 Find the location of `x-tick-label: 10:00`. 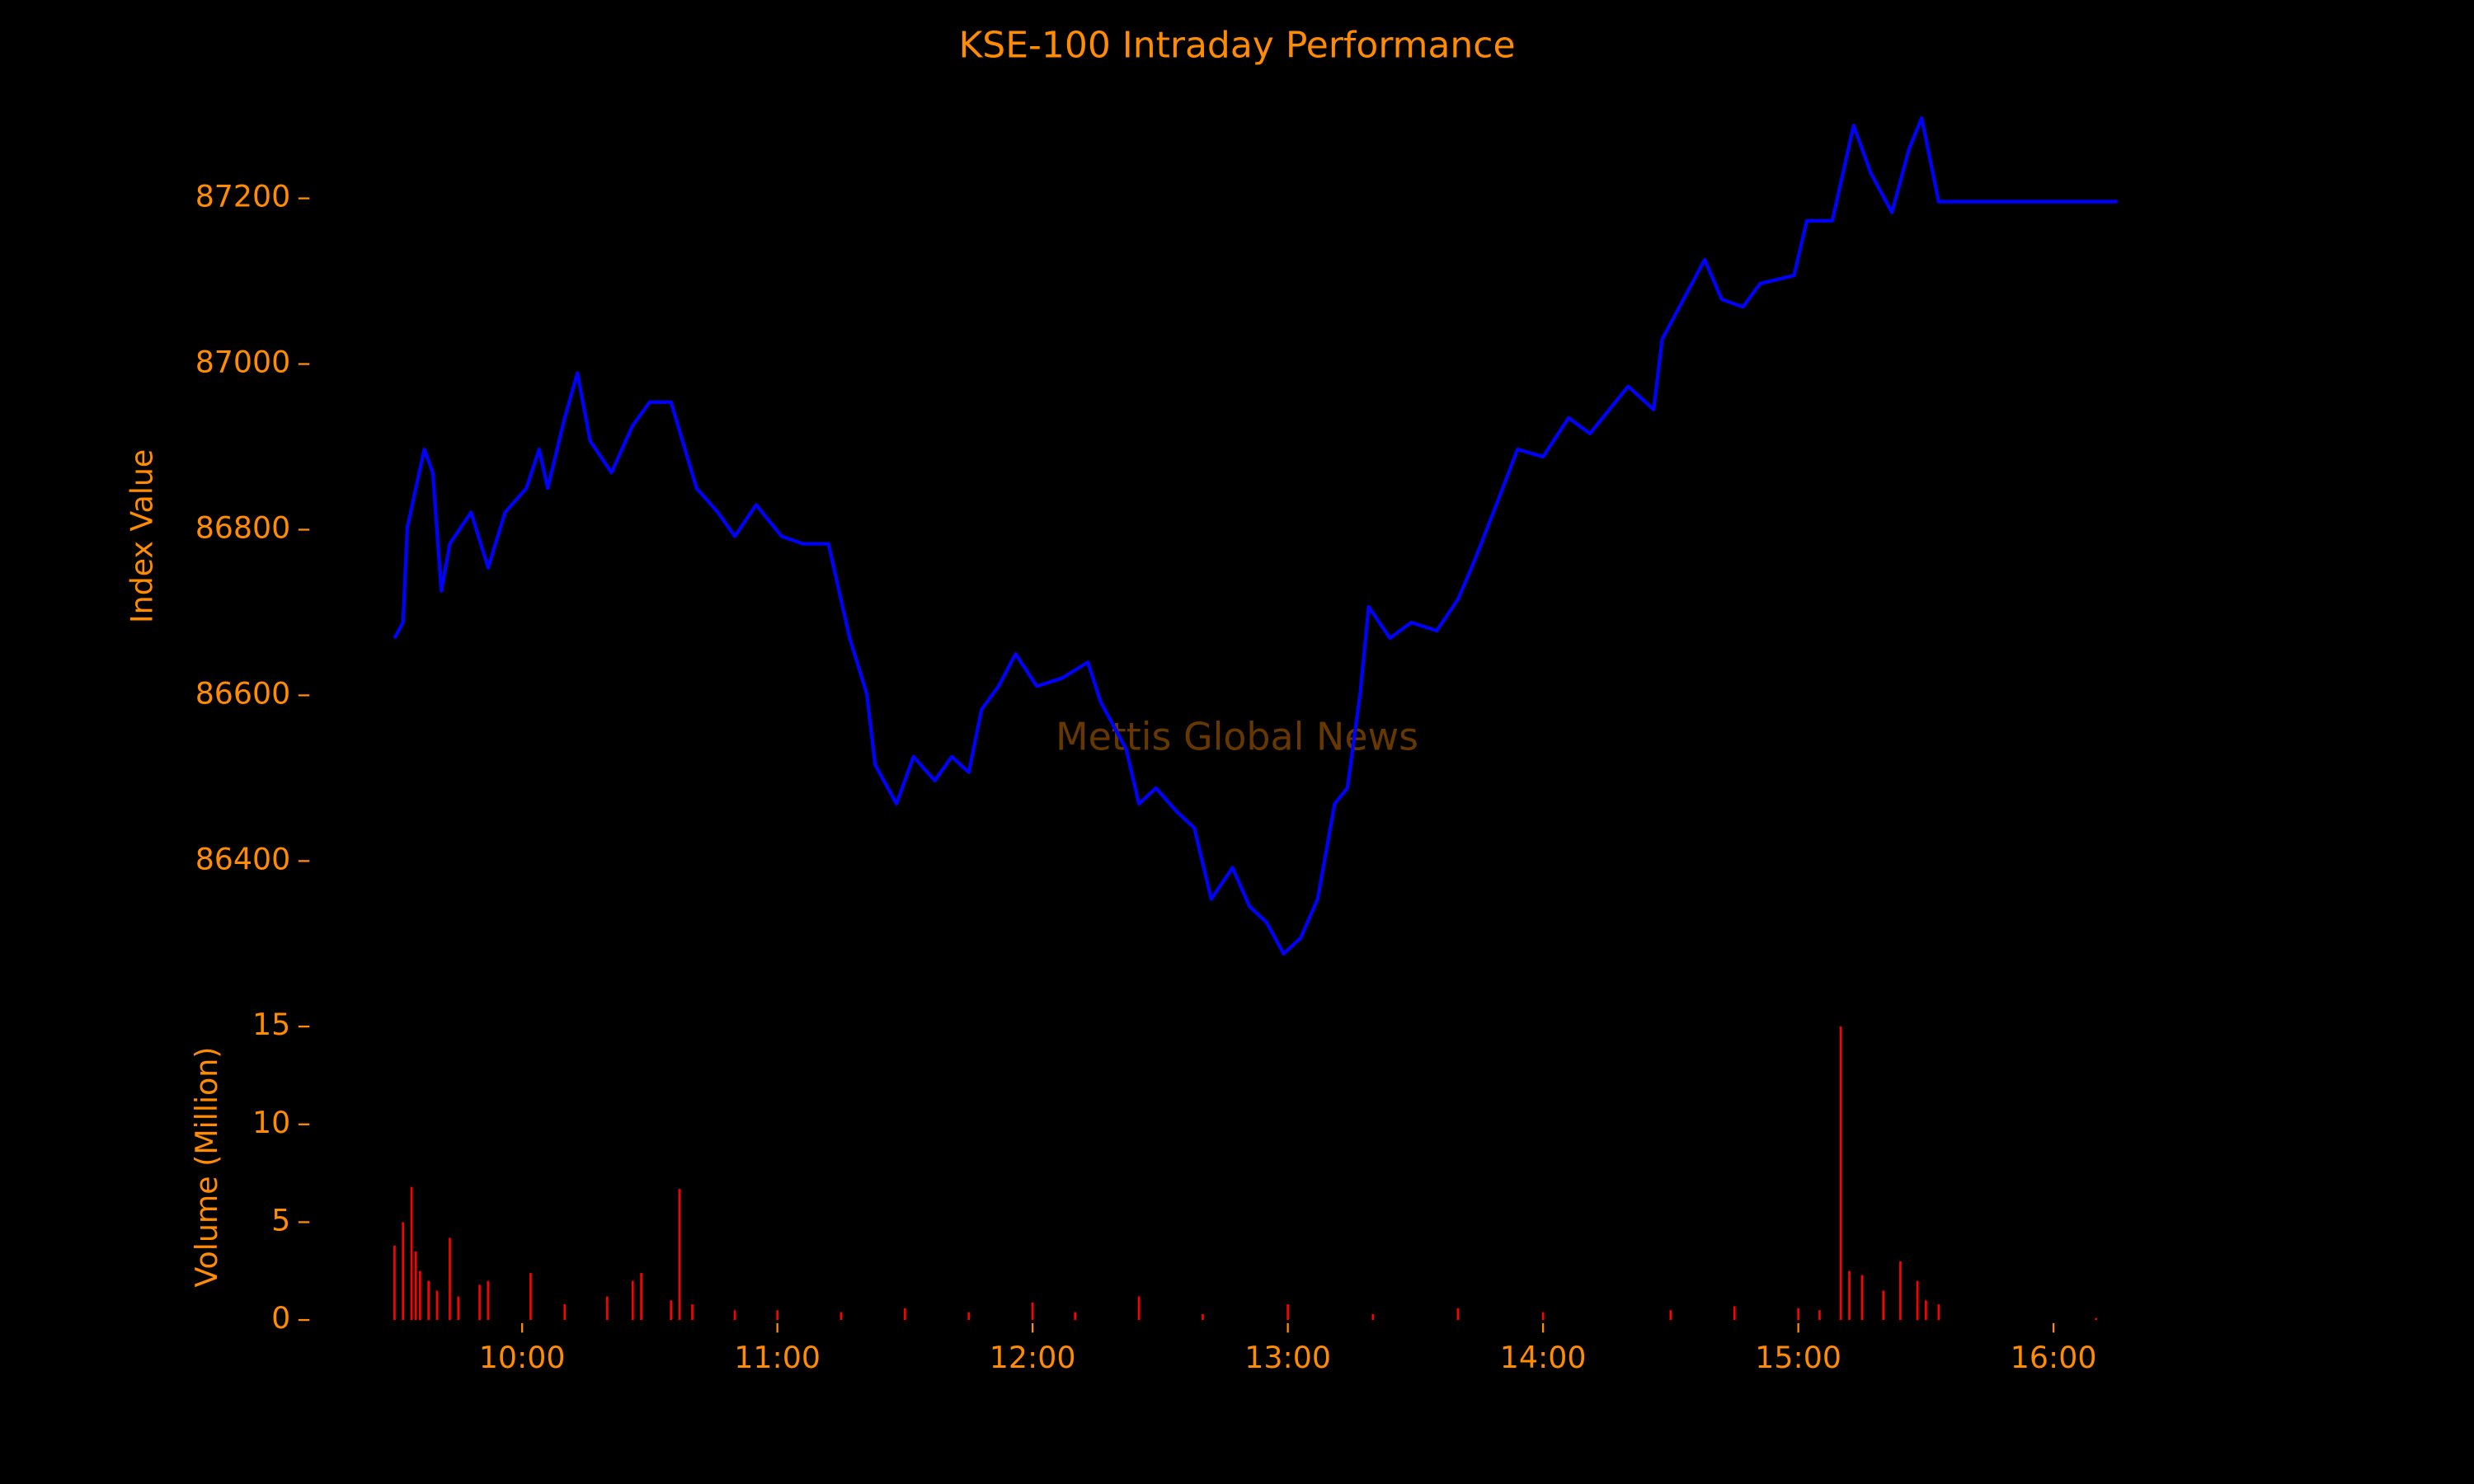

x-tick-label: 10:00 is located at coordinates (522, 1357).